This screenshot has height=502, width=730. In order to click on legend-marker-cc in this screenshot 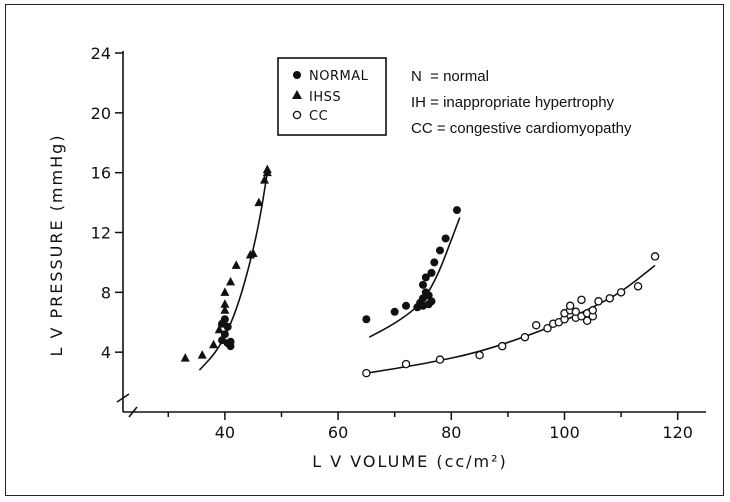, I will do `click(297, 115)`.